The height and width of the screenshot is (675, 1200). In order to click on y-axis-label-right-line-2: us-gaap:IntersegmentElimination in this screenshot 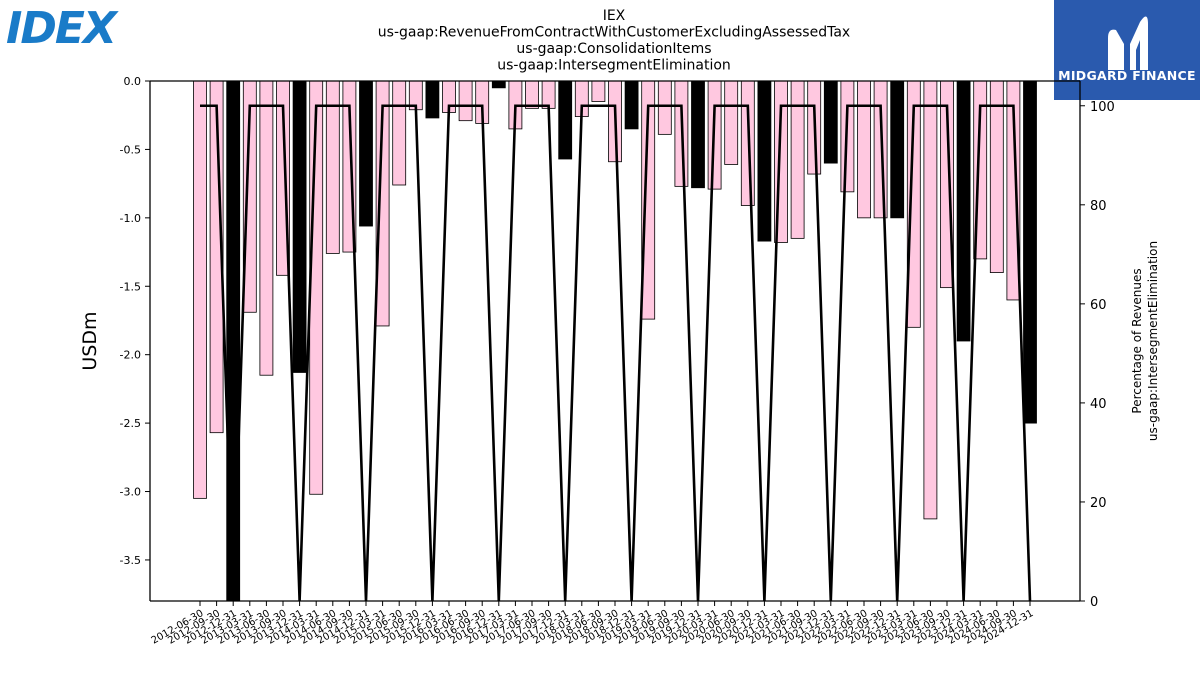, I will do `click(1153, 341)`.